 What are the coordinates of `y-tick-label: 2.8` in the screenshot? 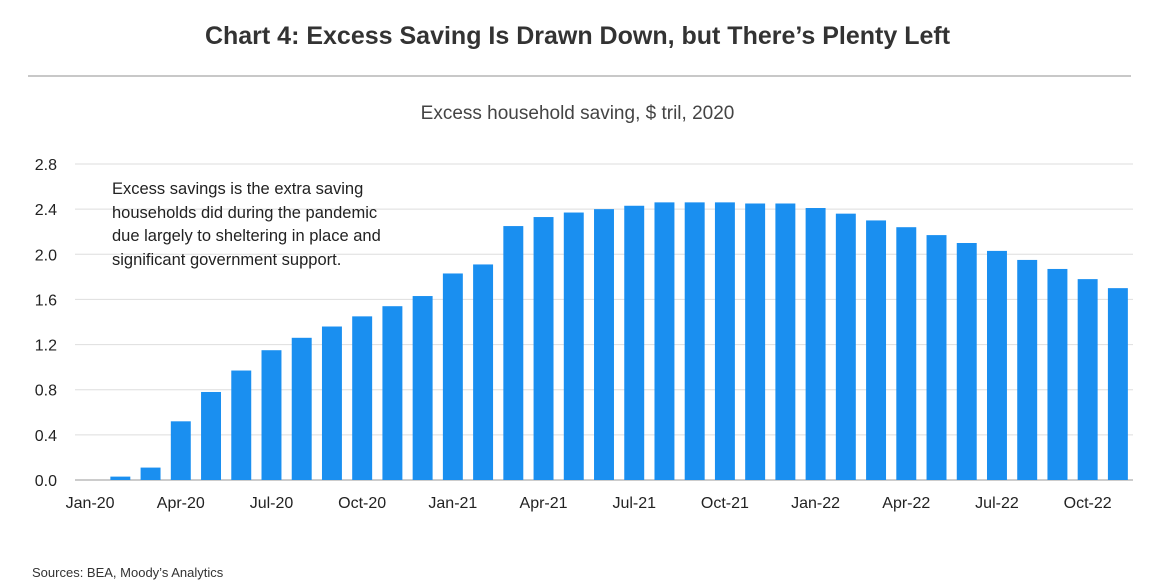 It's located at (46, 165).